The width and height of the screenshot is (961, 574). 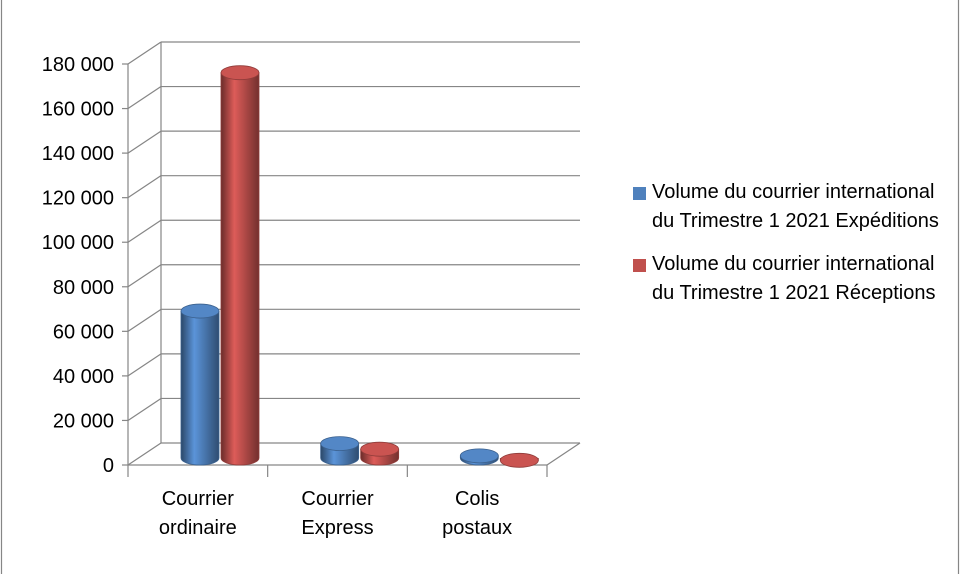 I want to click on y-tick-label: 140 000, so click(x=78, y=154).